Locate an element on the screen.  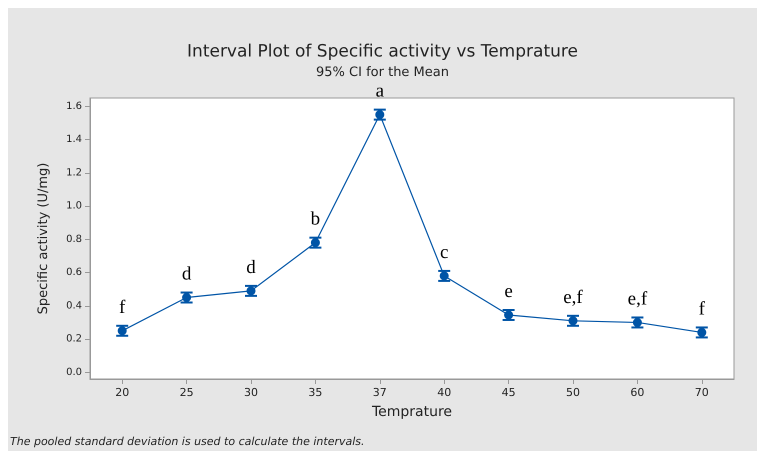
x-tick-label: 70 is located at coordinates (701, 392).